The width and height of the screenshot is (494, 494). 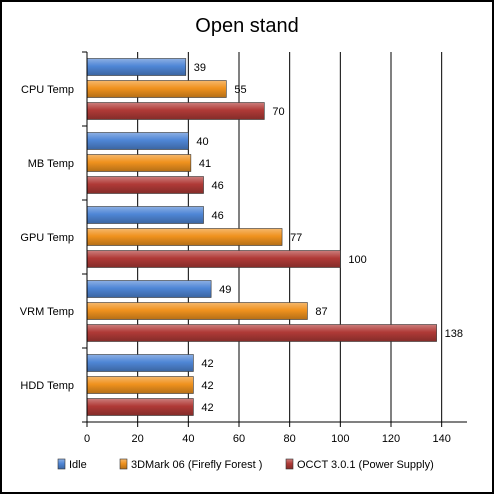 I want to click on category-label: HDD Temp, so click(x=47, y=386).